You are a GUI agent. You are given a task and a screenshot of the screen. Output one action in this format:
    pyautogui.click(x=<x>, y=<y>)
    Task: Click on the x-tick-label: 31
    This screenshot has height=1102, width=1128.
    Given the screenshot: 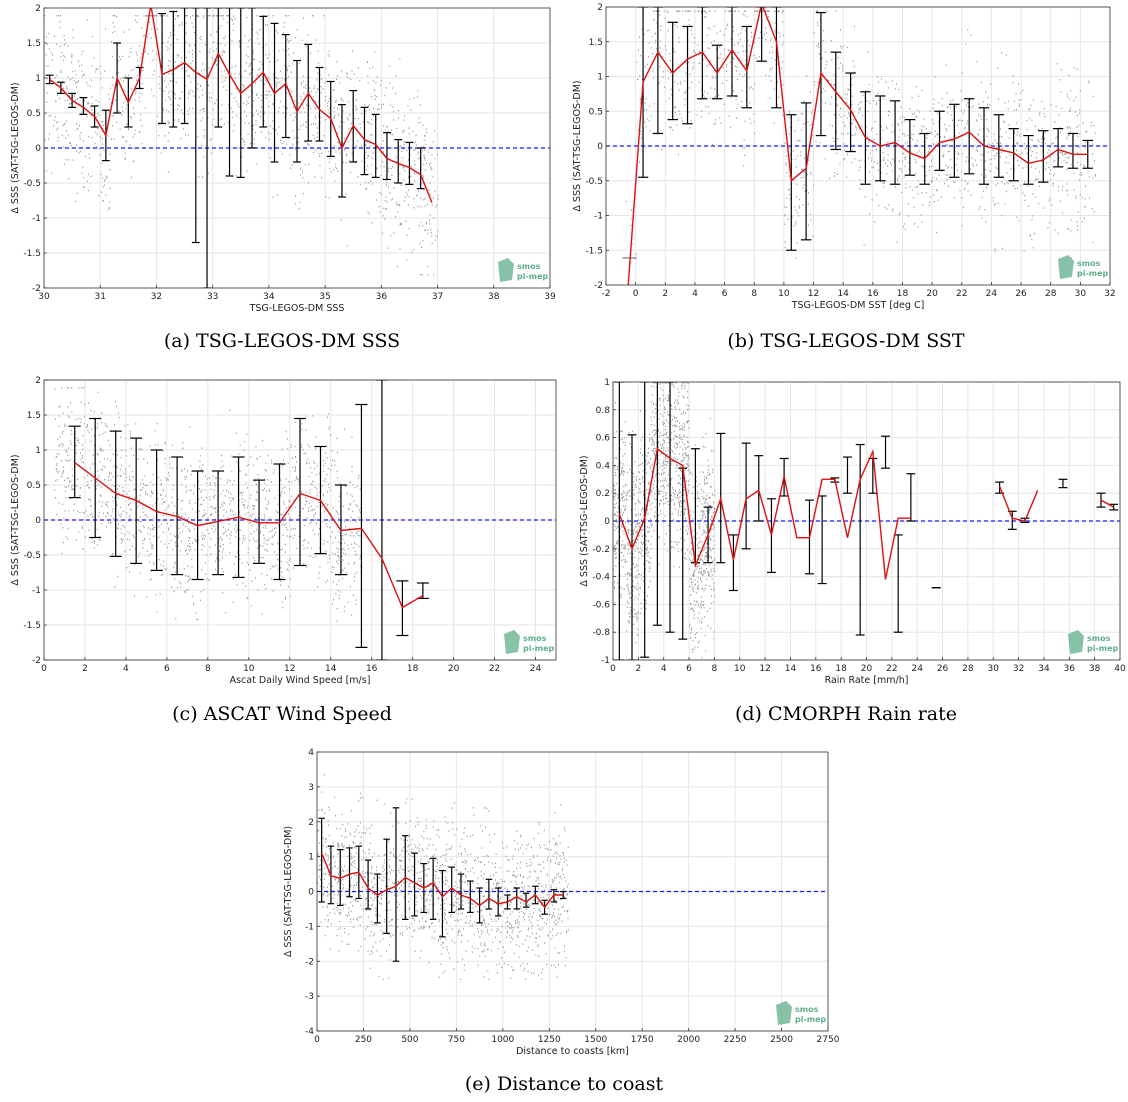 What is the action you would take?
    pyautogui.click(x=99, y=297)
    